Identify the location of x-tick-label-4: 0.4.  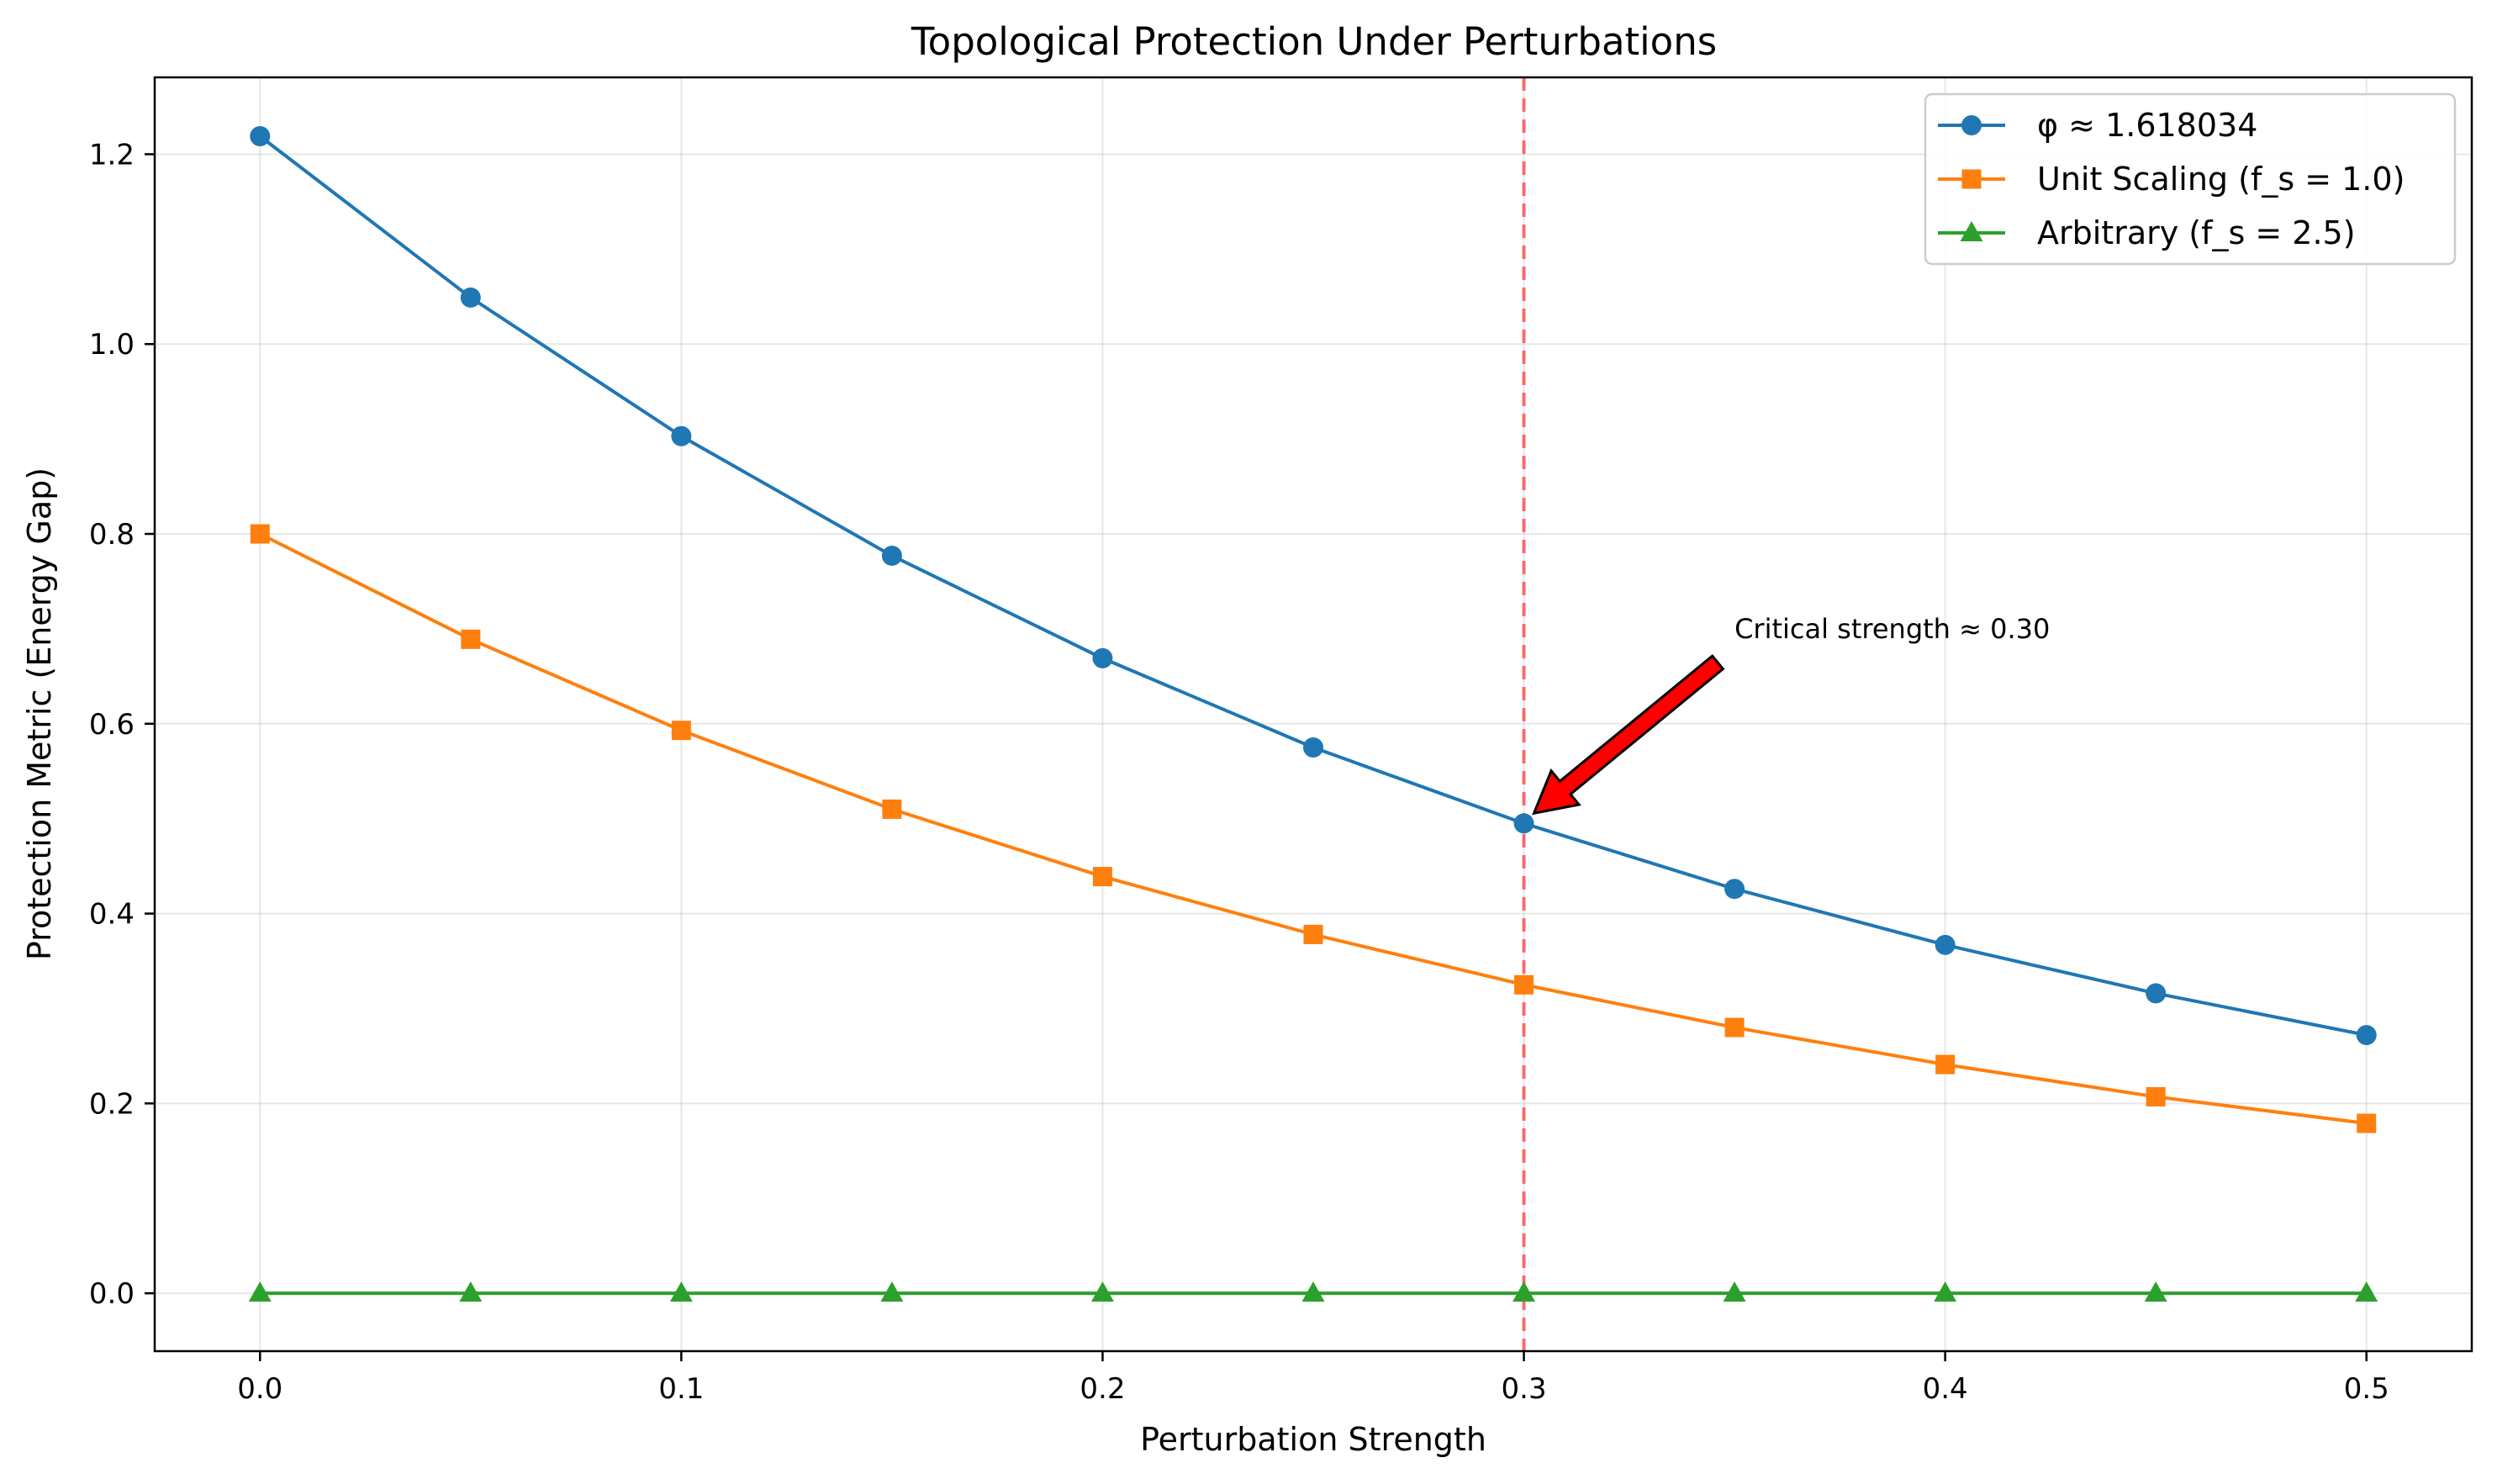
(1945, 1389).